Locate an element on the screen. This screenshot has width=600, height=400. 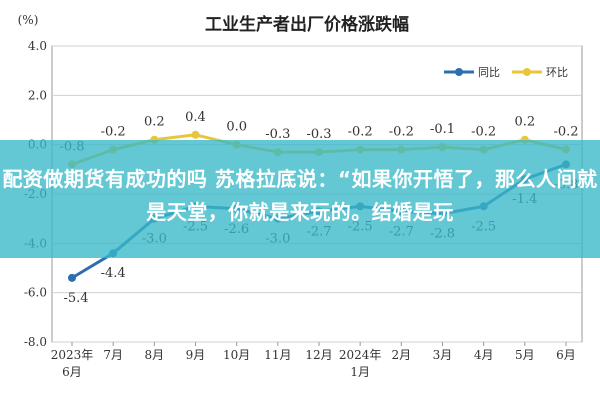
data-label: -0.1 is located at coordinates (442, 129).